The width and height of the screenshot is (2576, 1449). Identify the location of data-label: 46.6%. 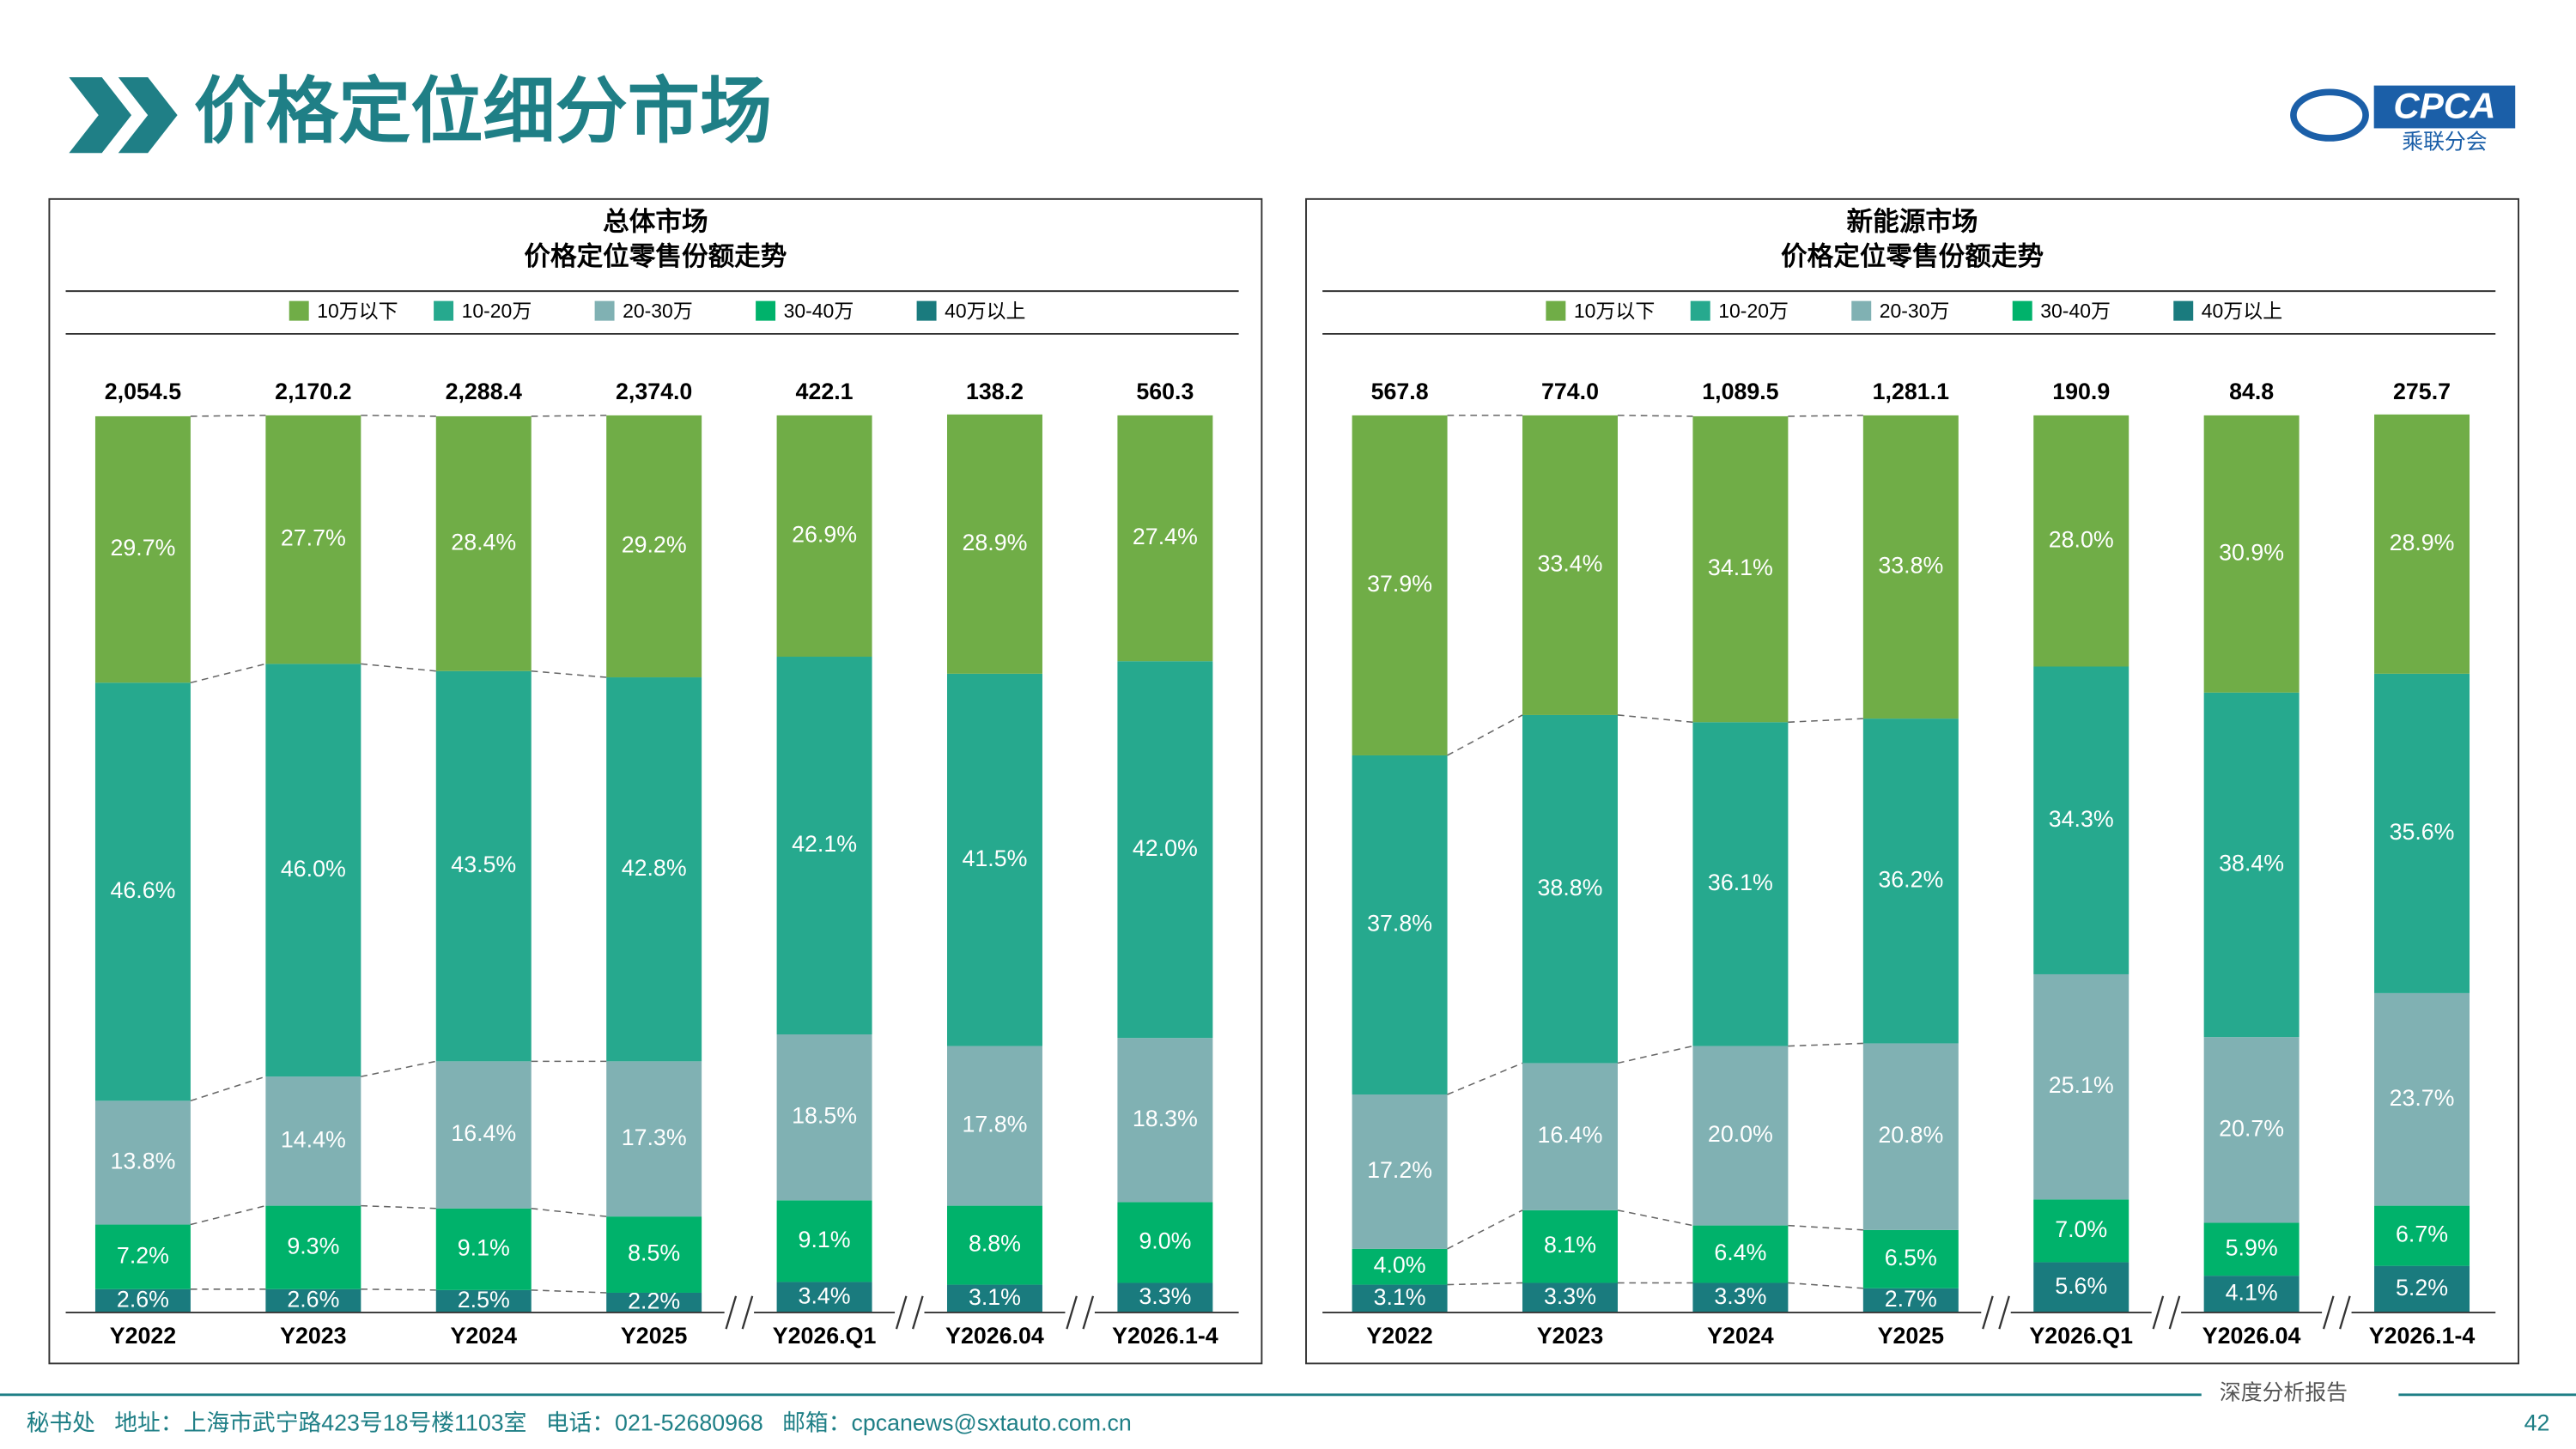
(143, 890).